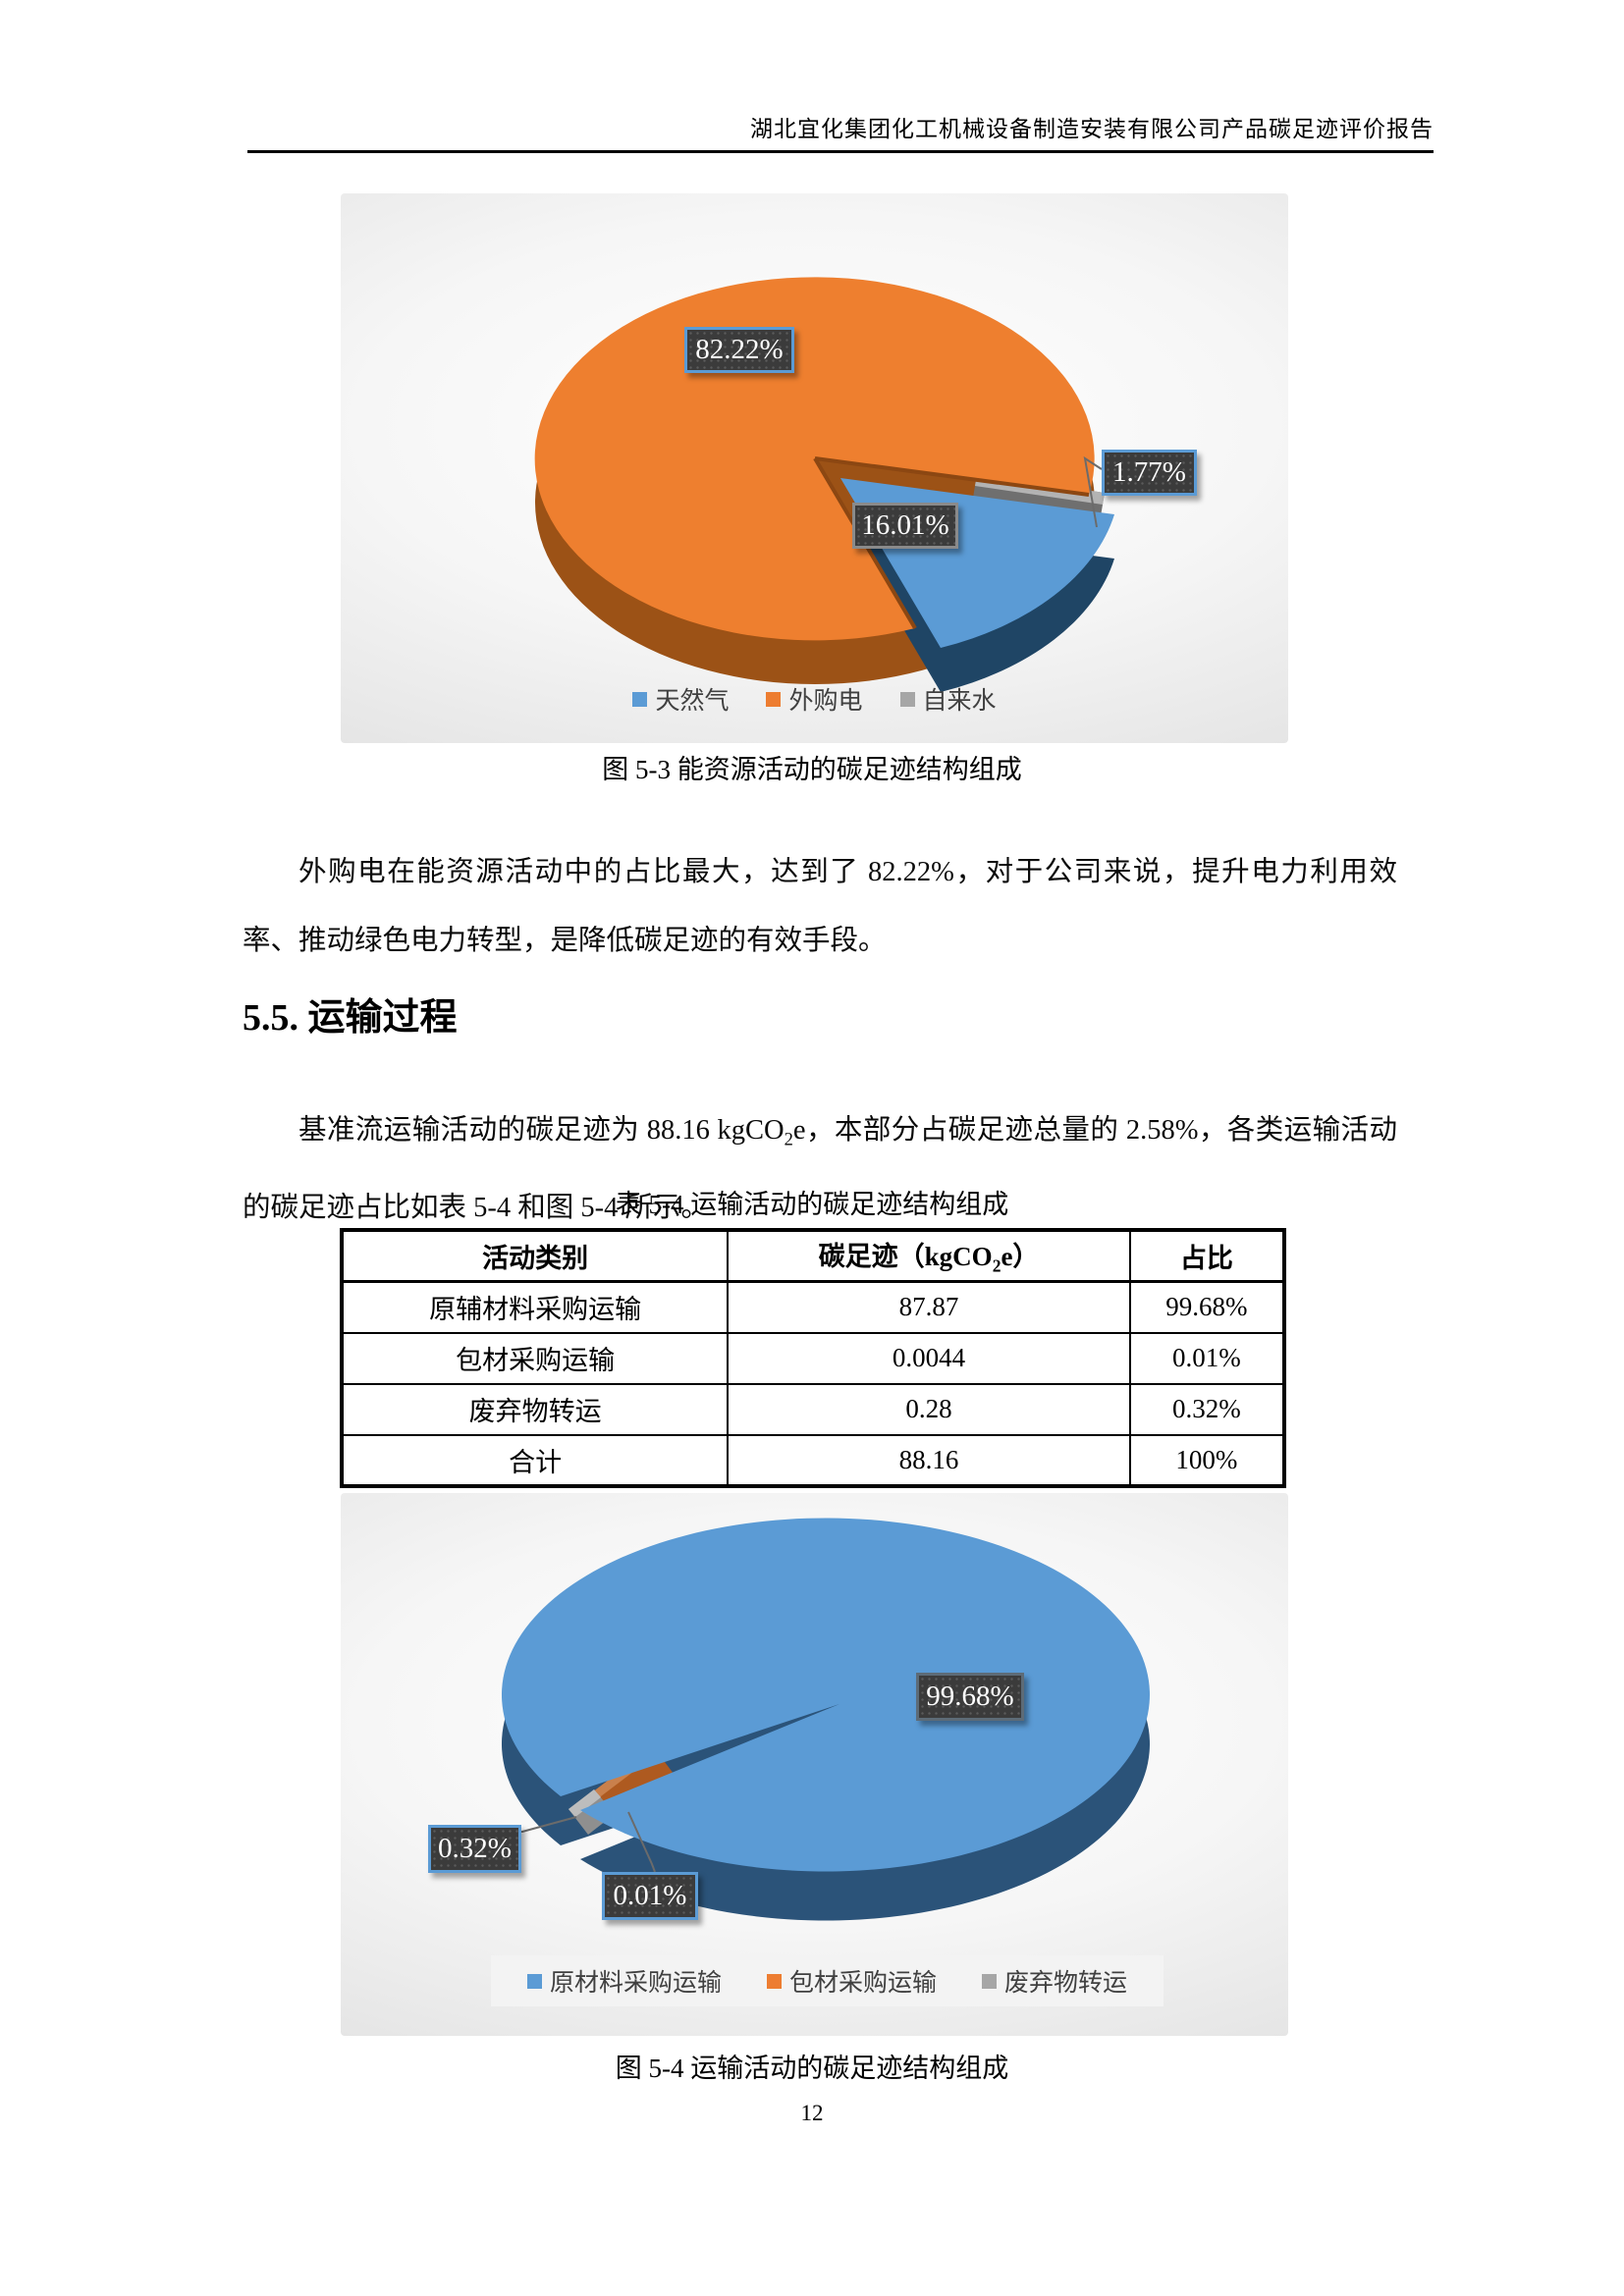 The image size is (1624, 2296). Describe the element at coordinates (812, 2113) in the screenshot. I see `page-number: 12` at that location.